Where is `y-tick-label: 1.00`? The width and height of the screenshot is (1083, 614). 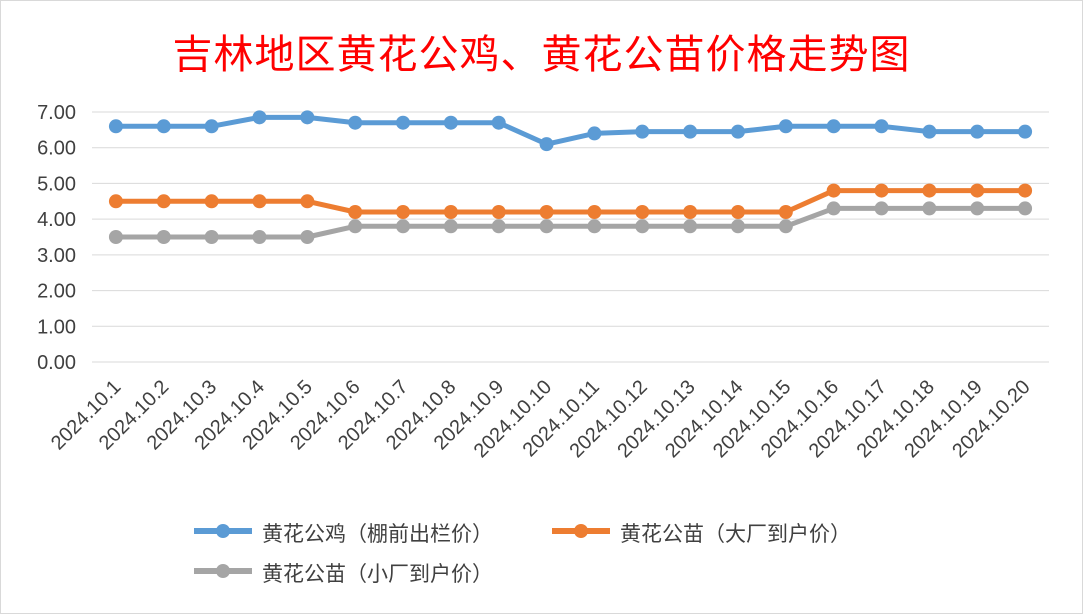 y-tick-label: 1.00 is located at coordinates (56, 327).